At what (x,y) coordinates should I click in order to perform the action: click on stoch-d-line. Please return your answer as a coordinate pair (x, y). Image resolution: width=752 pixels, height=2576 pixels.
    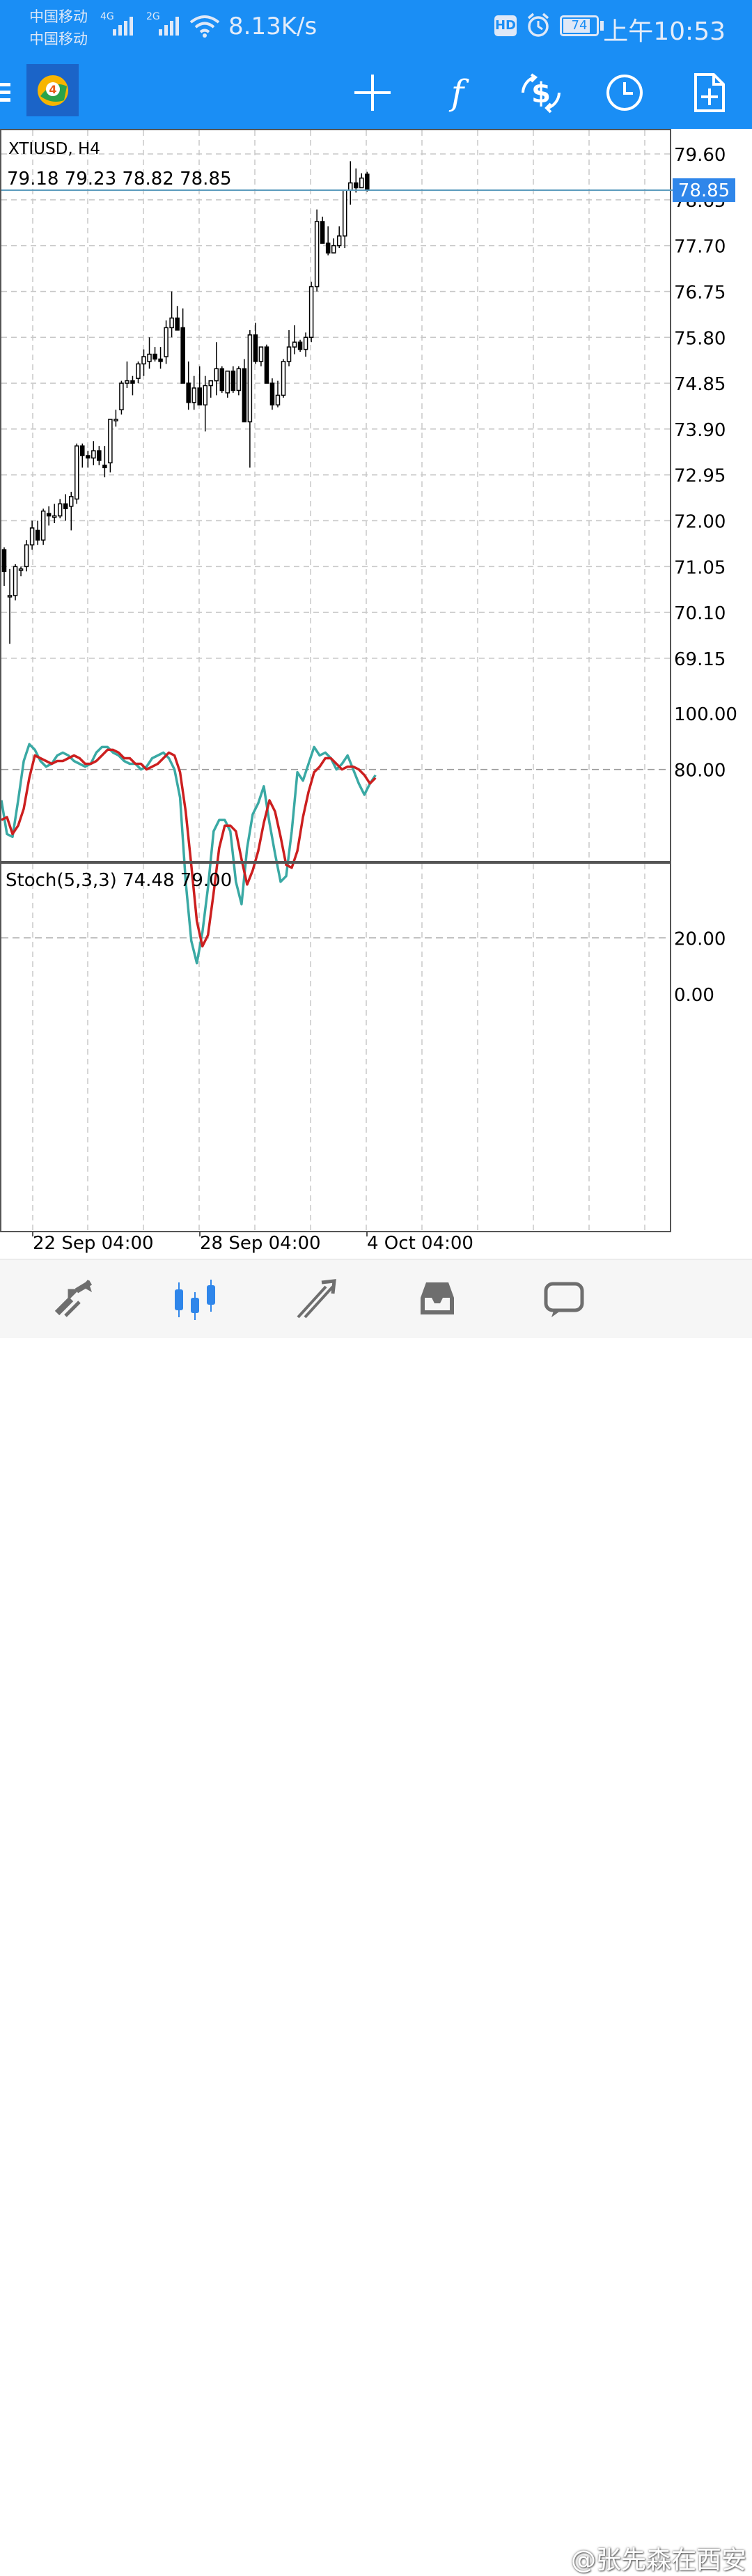
    Looking at the image, I should click on (189, 848).